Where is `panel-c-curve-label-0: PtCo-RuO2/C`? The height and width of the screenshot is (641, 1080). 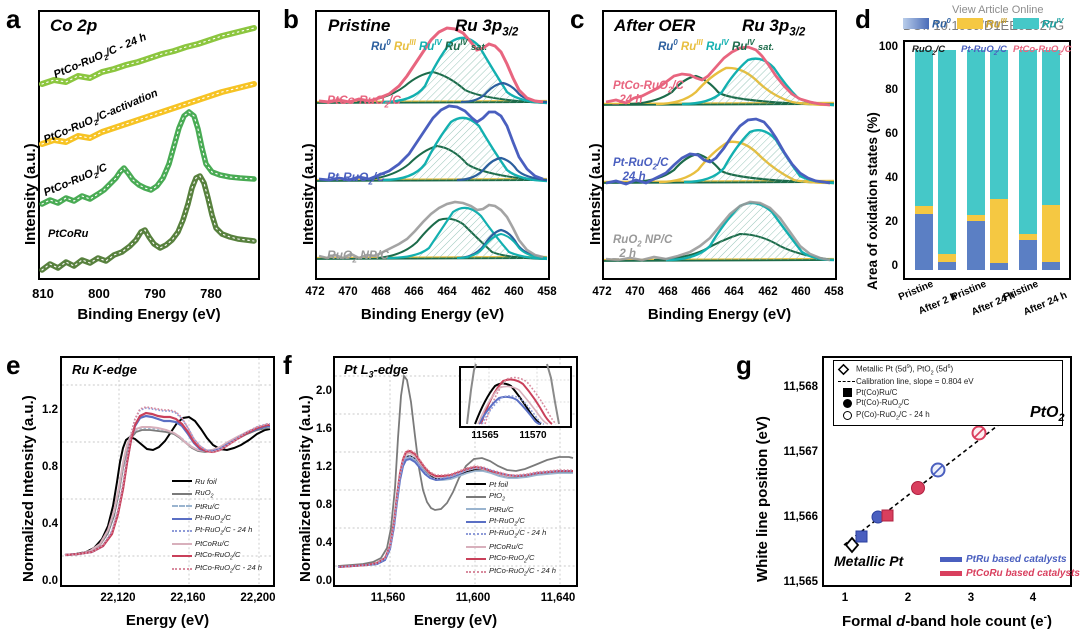 panel-c-curve-label-0: PtCo-RuO2/C is located at coordinates (648, 87).